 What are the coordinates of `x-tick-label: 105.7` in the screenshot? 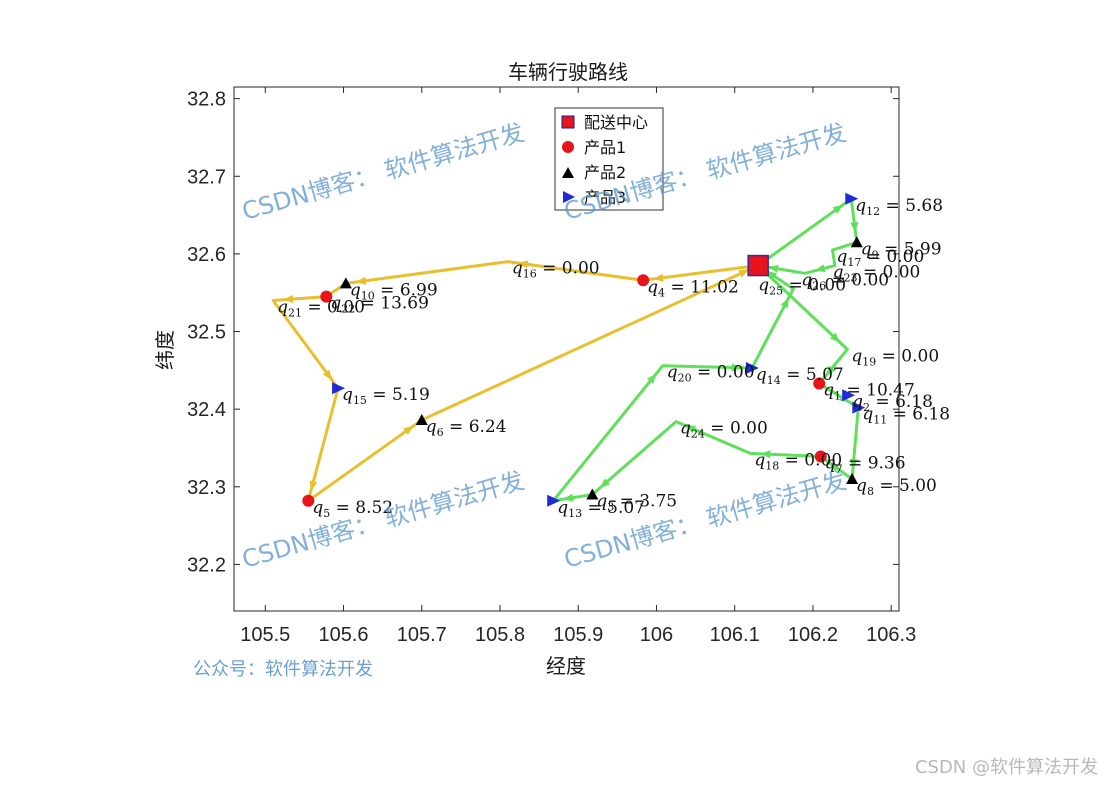 It's located at (422, 635).